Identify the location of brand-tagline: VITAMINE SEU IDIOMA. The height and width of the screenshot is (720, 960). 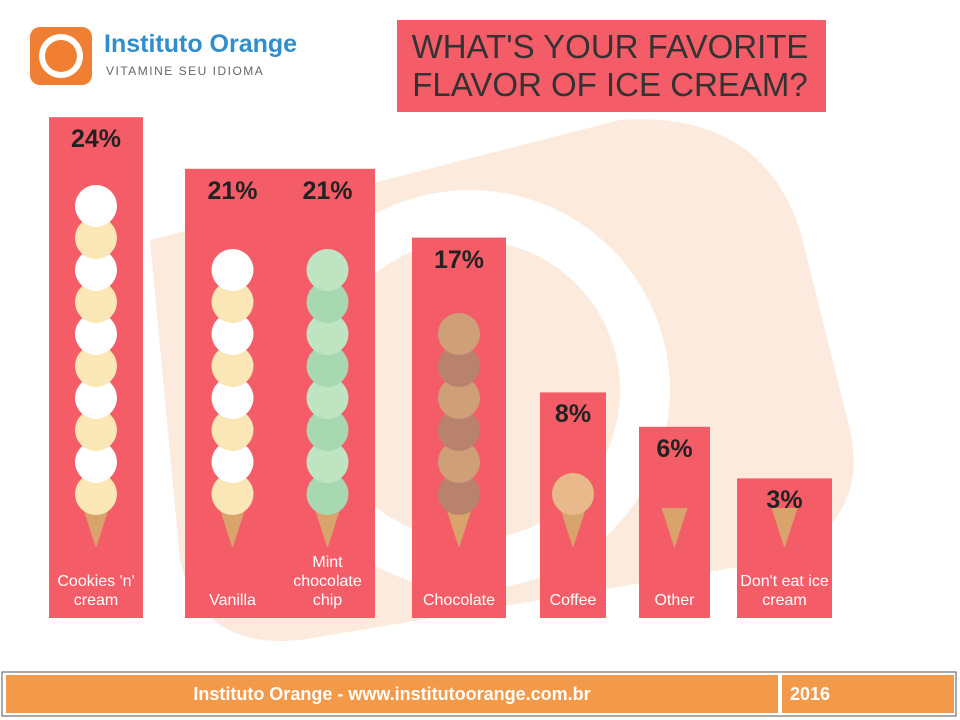
(185, 71).